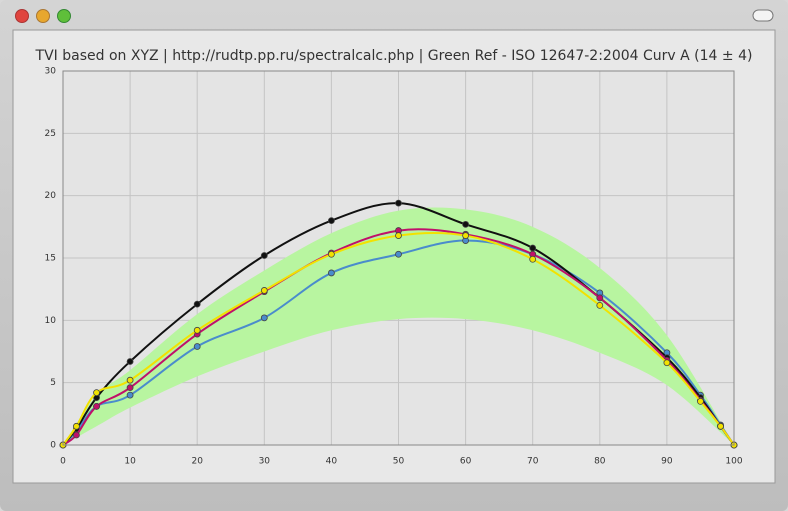 The width and height of the screenshot is (788, 511). What do you see at coordinates (51, 196) in the screenshot?
I see `y-tick-label: 20` at bounding box center [51, 196].